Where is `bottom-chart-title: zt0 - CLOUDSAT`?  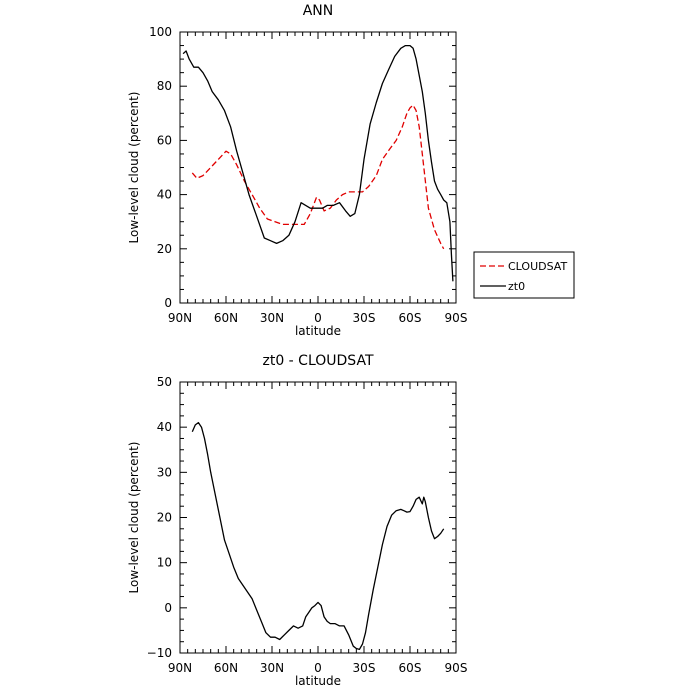
bottom-chart-title: zt0 - CLOUDSAT is located at coordinates (317, 361).